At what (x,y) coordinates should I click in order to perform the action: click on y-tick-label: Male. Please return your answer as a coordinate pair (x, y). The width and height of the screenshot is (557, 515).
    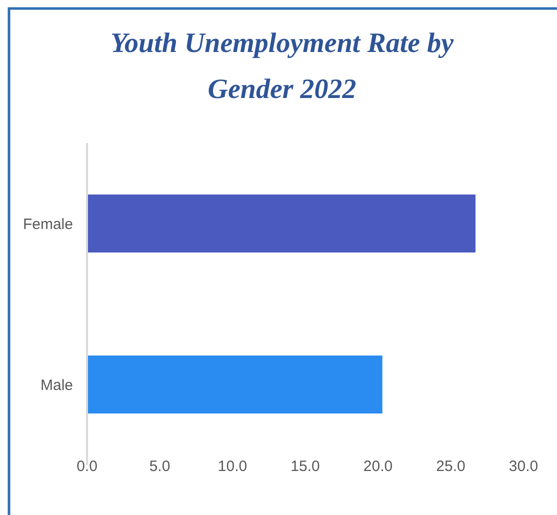
    Looking at the image, I should click on (56, 385).